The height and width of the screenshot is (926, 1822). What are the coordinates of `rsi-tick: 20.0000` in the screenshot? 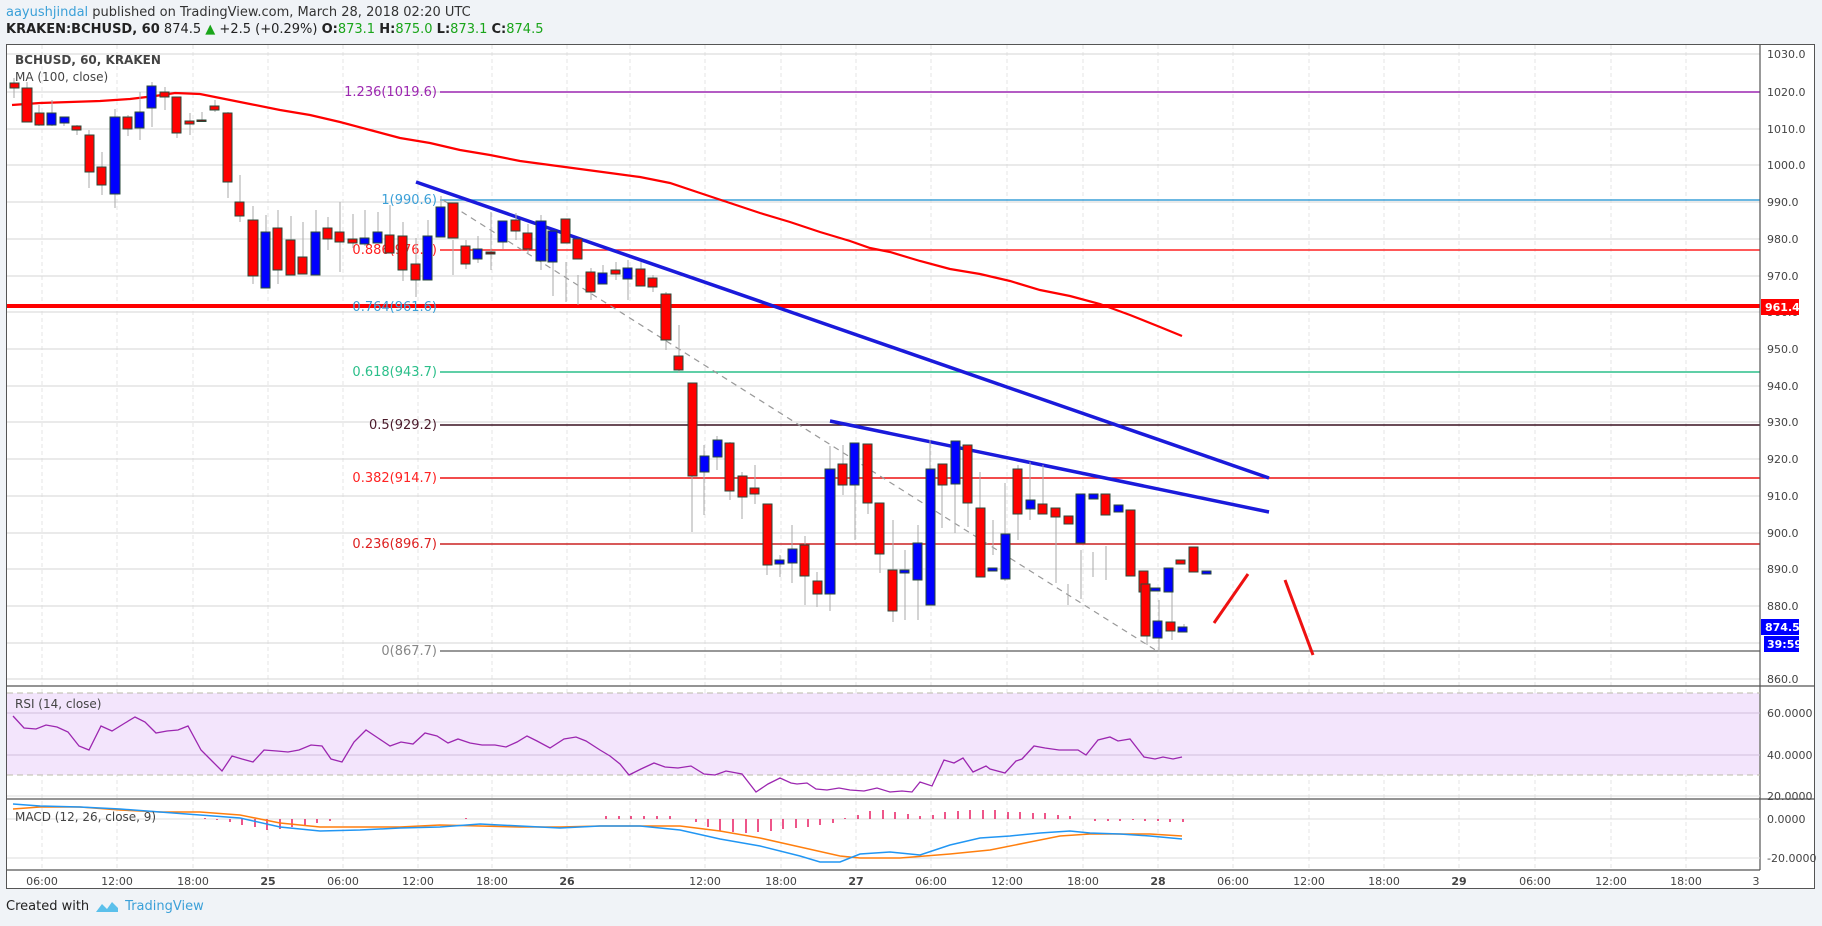 It's located at (1790, 796).